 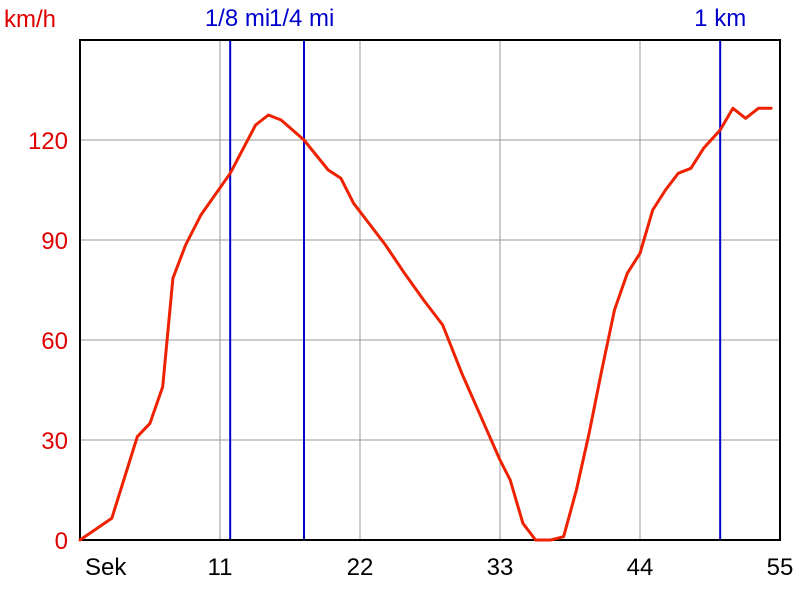 I want to click on x-axis-unit-label: Sek, so click(x=106, y=567).